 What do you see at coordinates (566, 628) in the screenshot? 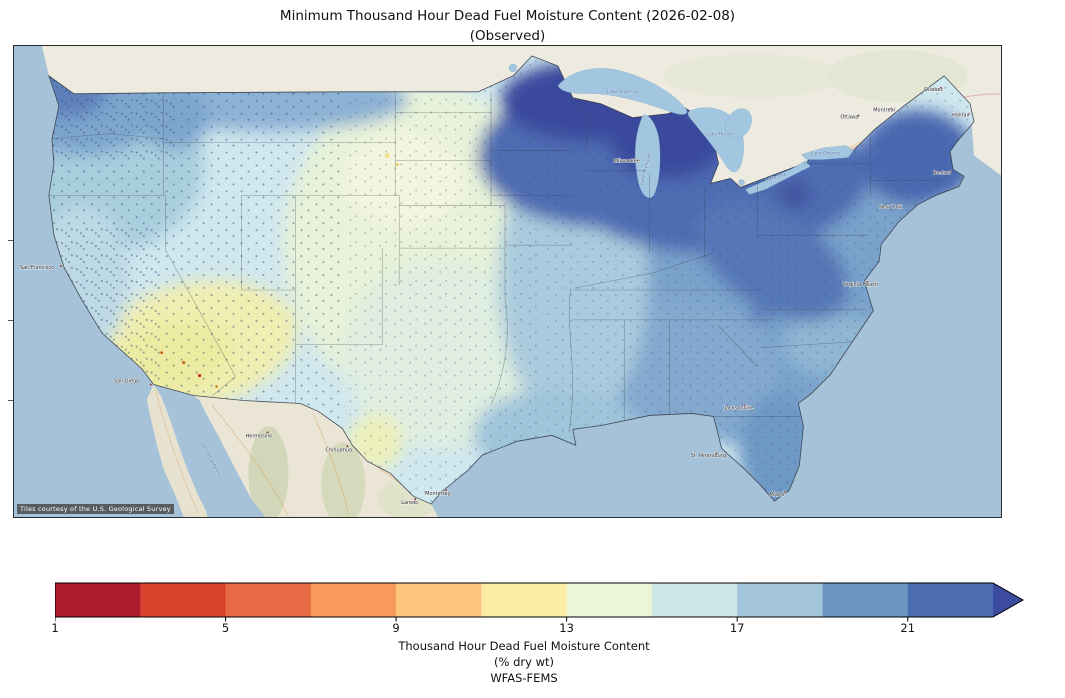
I see `colorbar-tick-label: 13` at bounding box center [566, 628].